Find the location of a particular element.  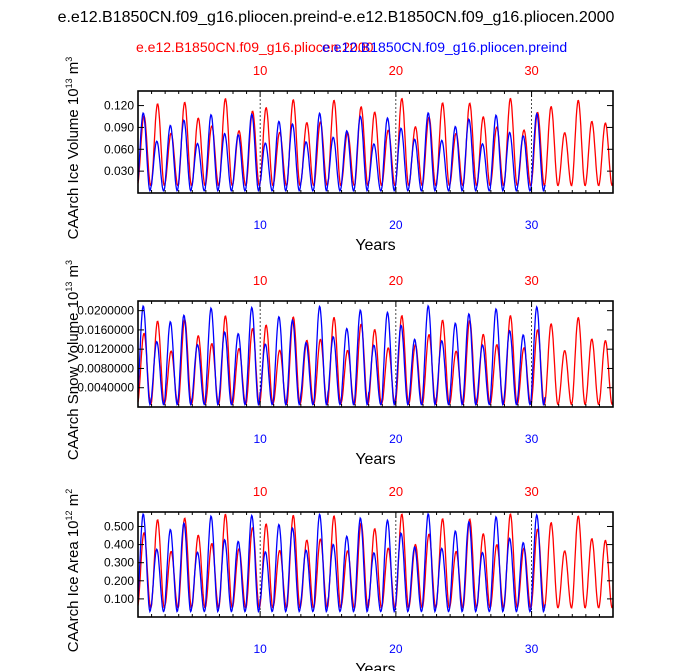

y-tick-label: 0.100 is located at coordinates (119, 599).